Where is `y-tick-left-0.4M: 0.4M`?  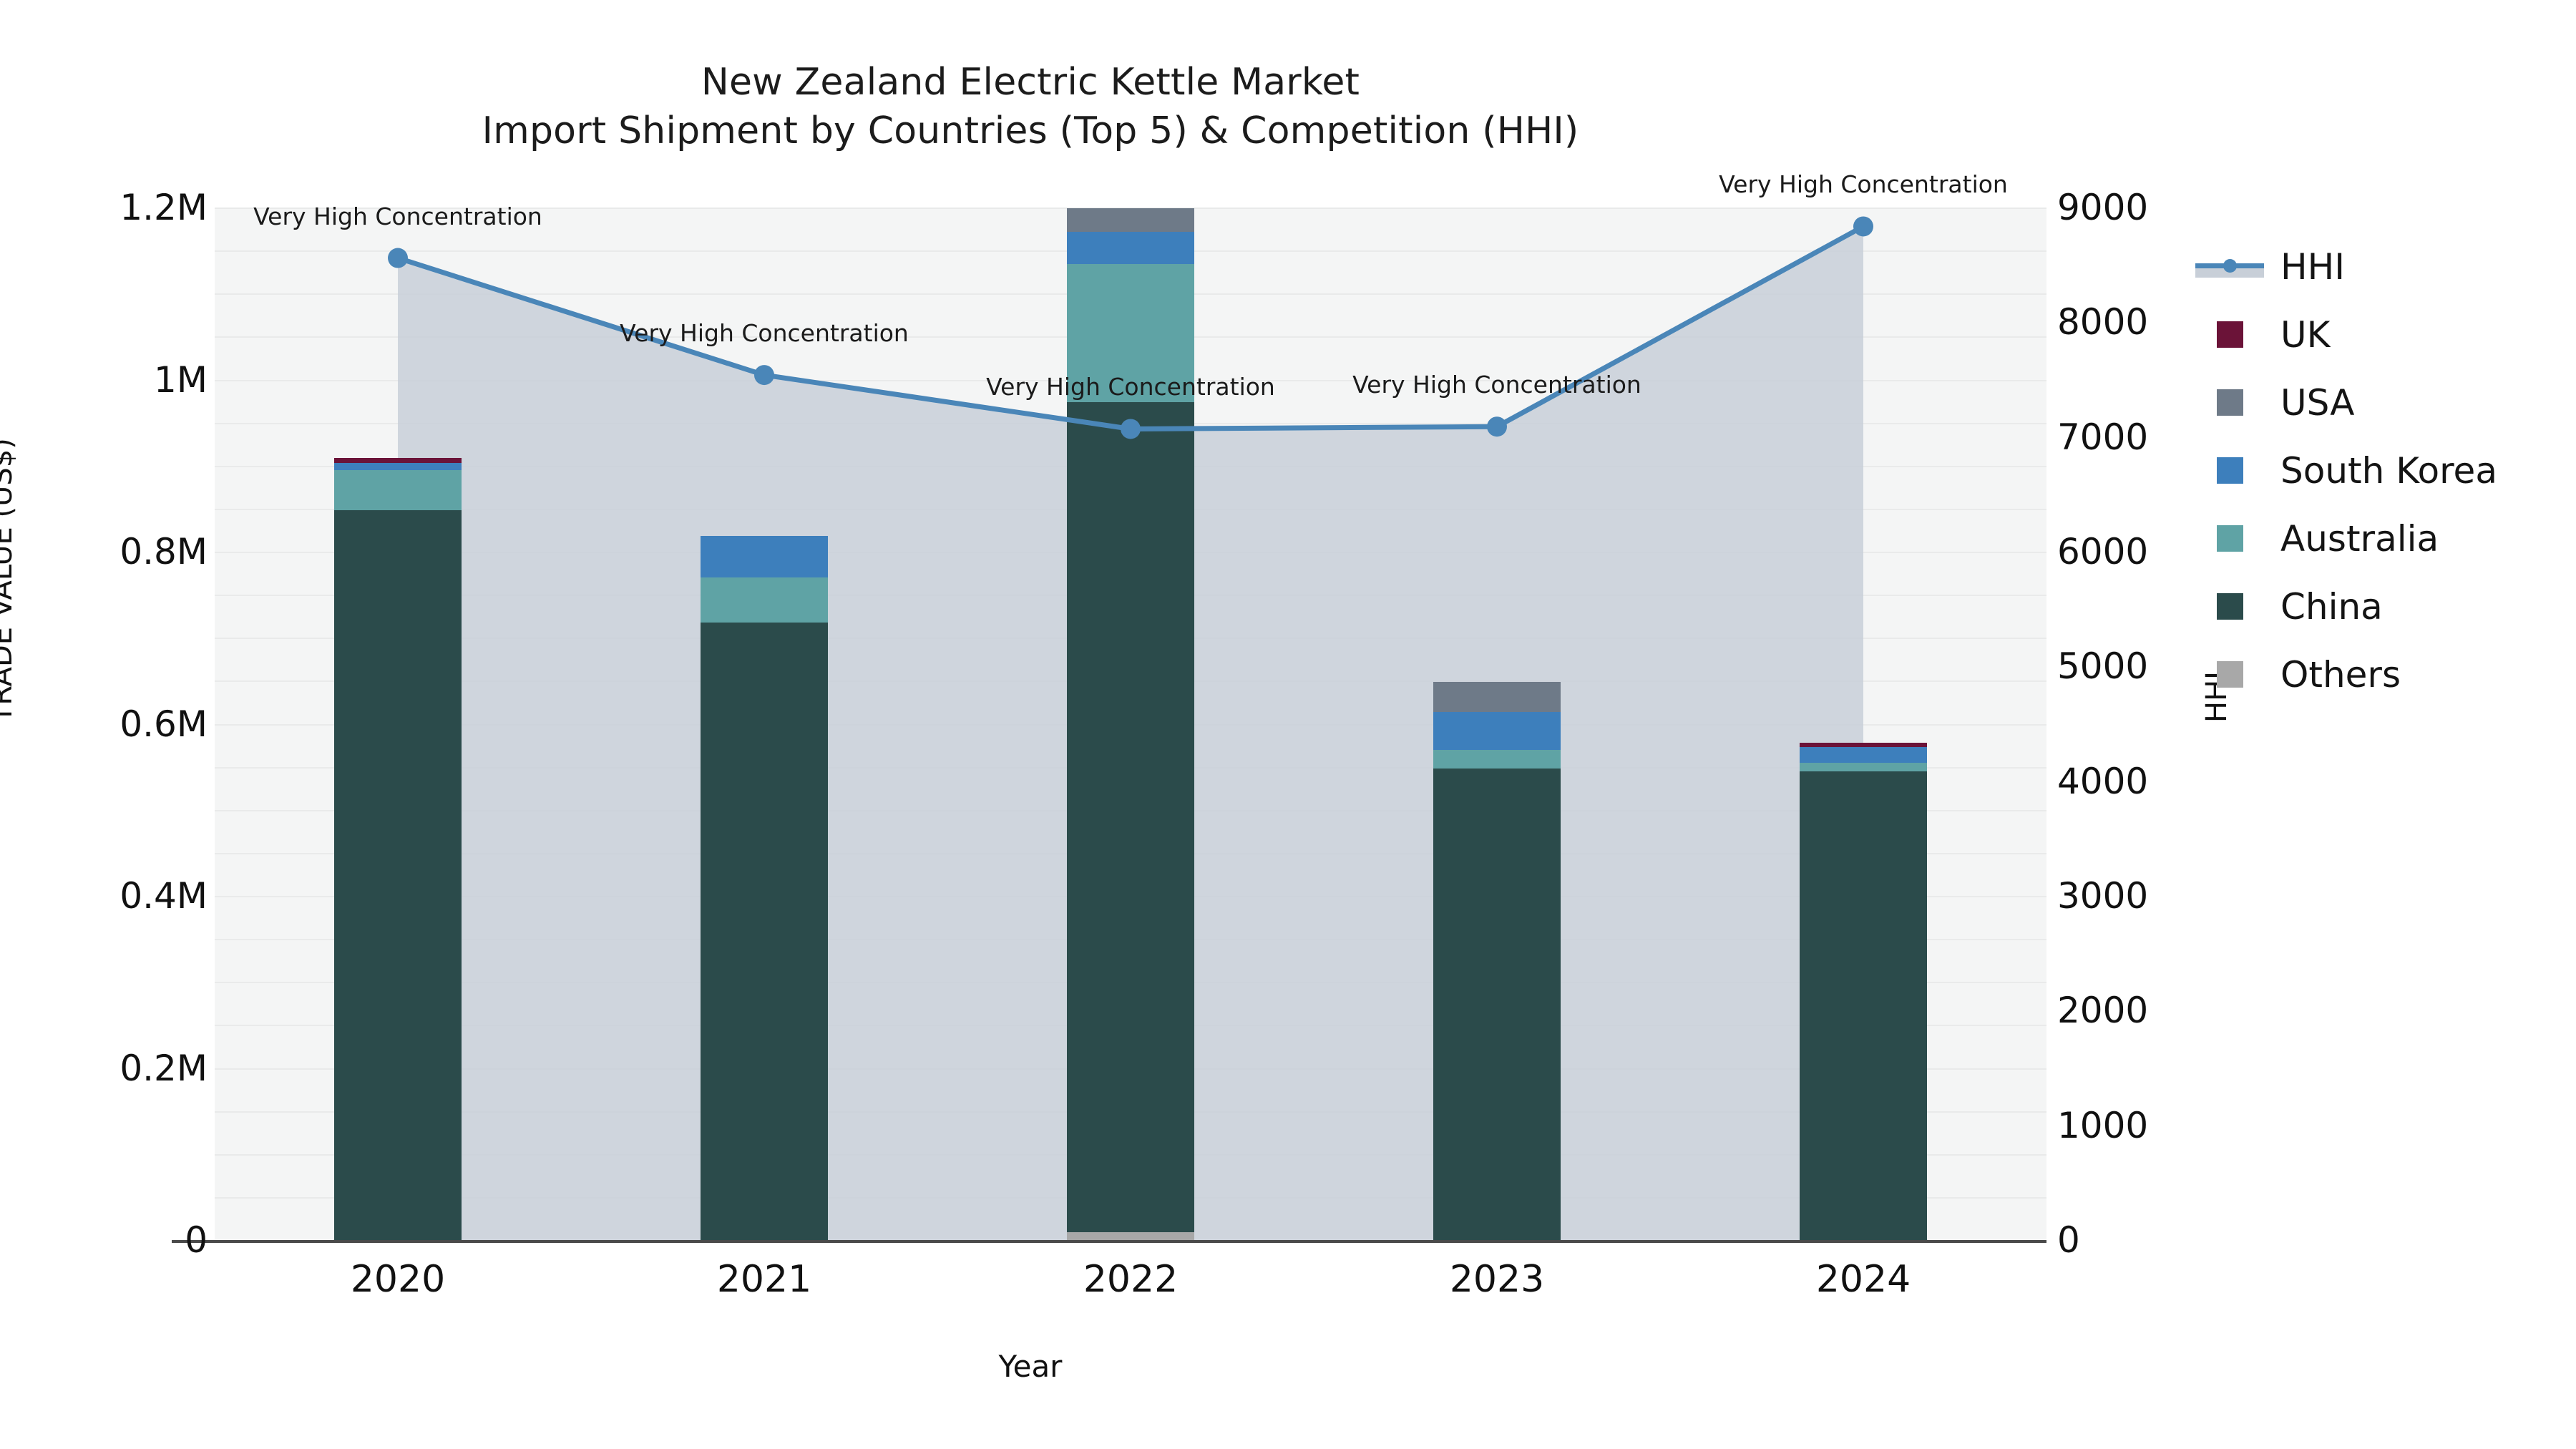 y-tick-left-0.4M: 0.4M is located at coordinates (163, 896).